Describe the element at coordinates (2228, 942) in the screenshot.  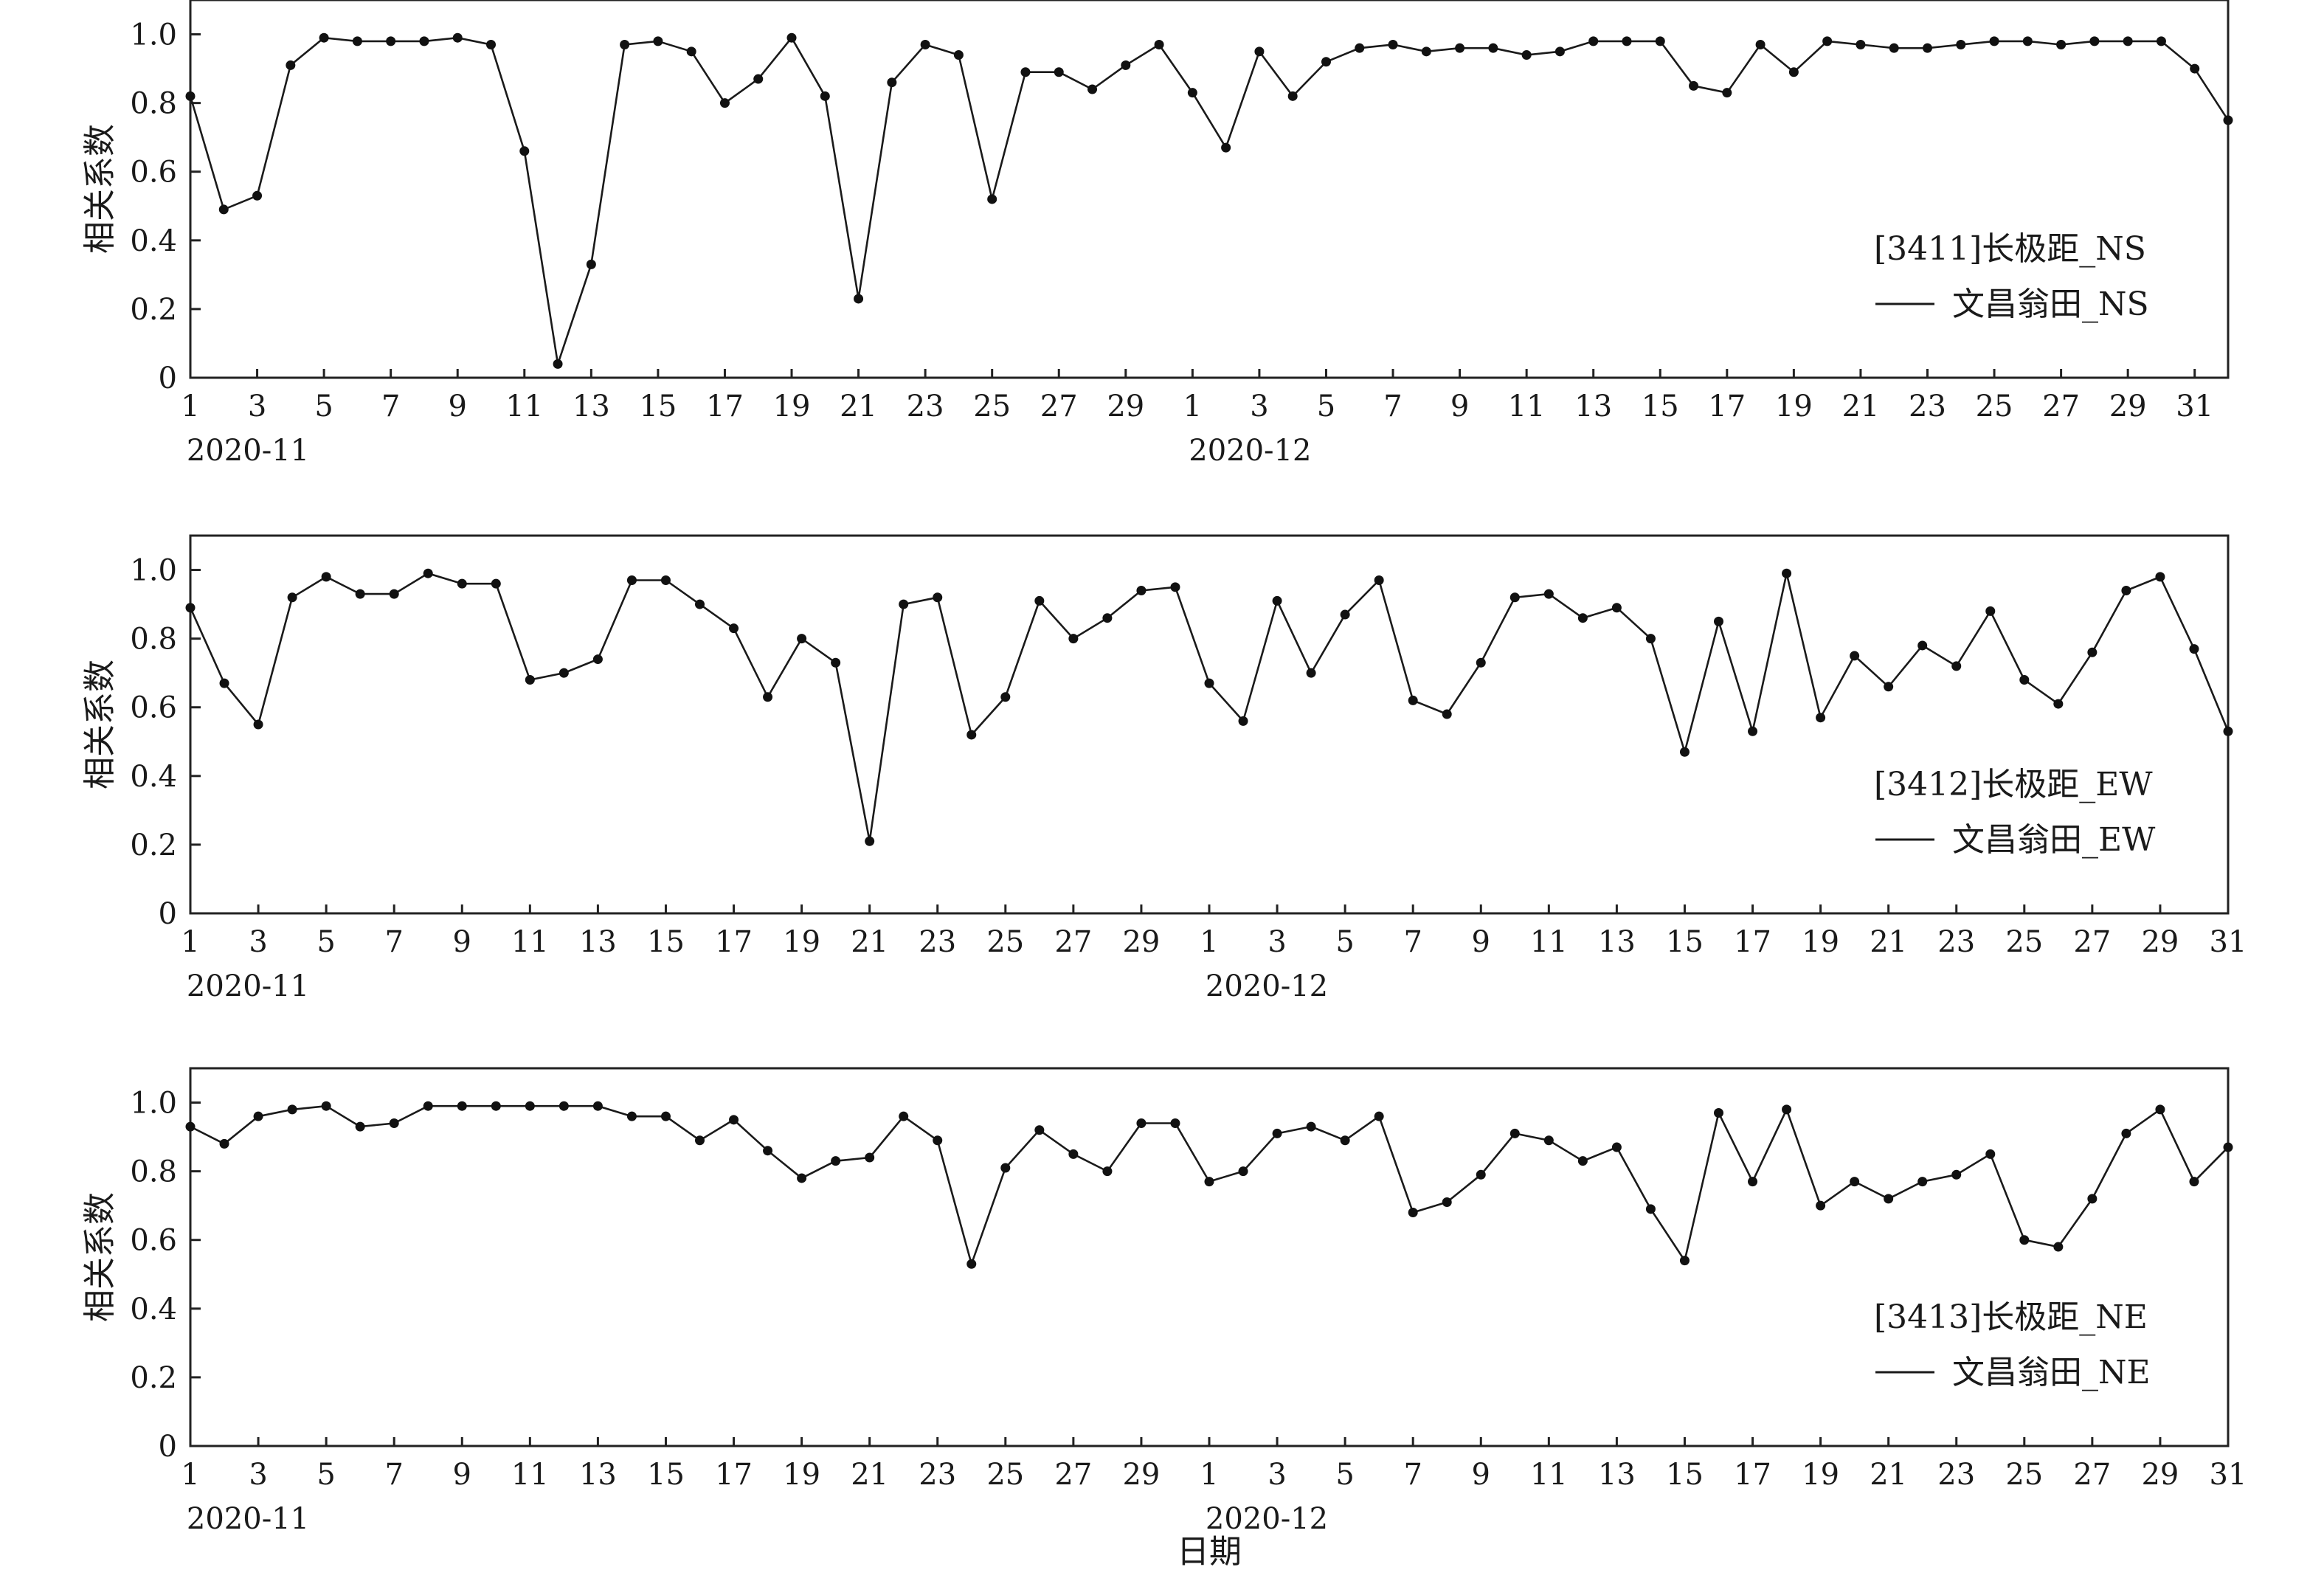
I see `x-tick-label: 31` at that location.